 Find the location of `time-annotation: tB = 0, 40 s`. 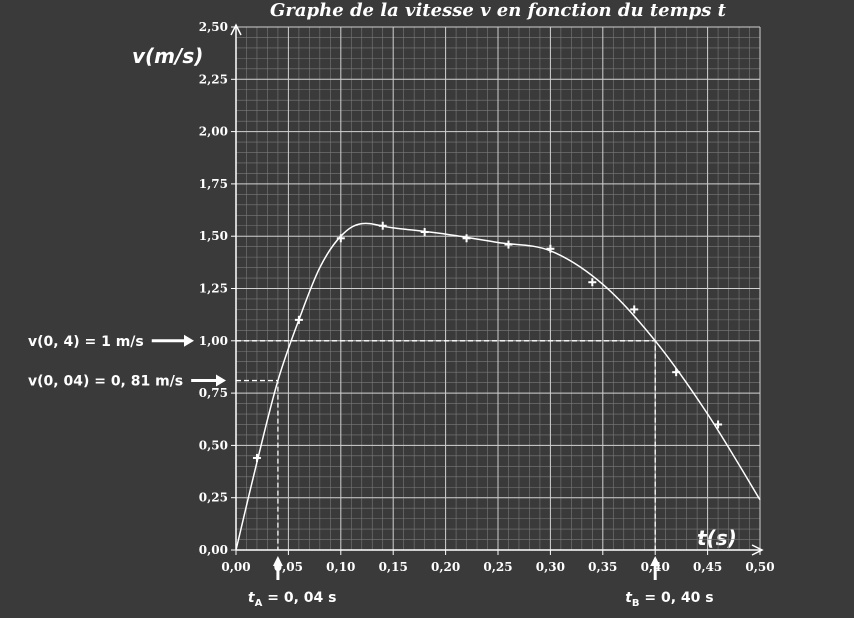

time-annotation: tB = 0, 40 s is located at coordinates (669, 599).